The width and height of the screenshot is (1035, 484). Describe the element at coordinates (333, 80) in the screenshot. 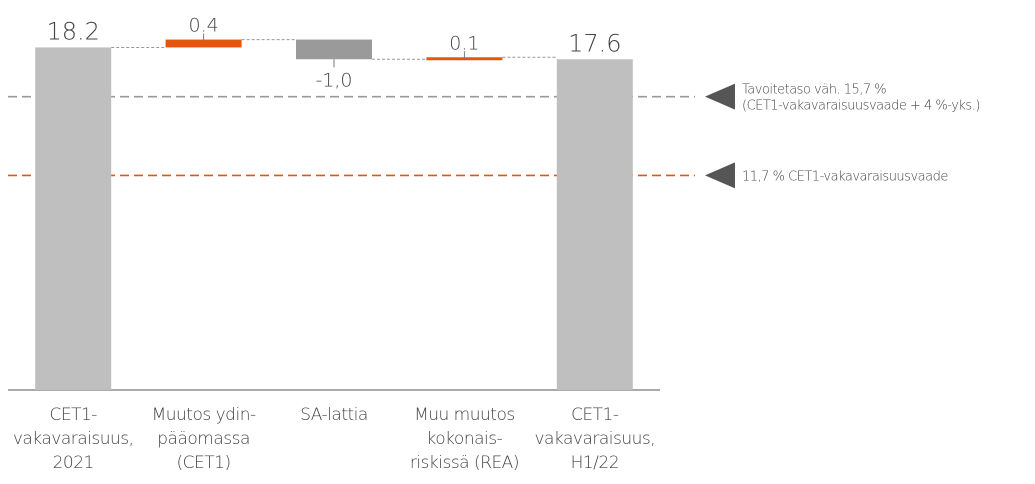

I see `value-label: -1,0` at that location.